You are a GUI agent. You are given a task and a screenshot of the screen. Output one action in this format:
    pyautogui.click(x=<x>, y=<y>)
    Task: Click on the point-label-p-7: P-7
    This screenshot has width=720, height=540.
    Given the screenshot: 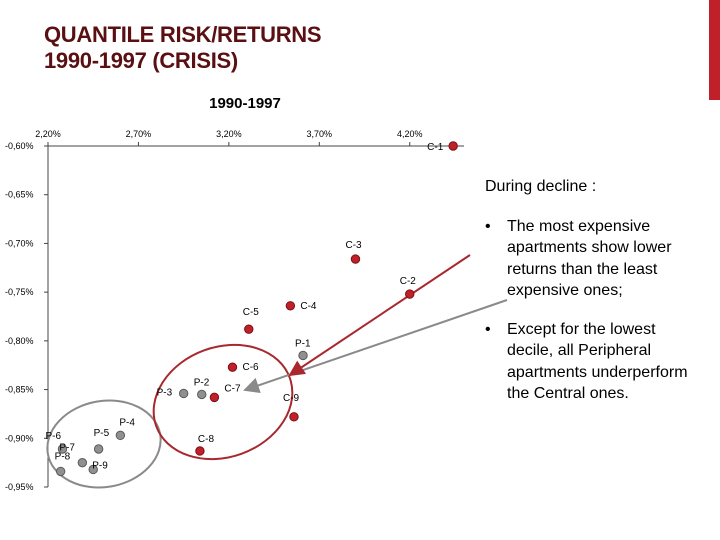 What is the action you would take?
    pyautogui.click(x=67, y=448)
    